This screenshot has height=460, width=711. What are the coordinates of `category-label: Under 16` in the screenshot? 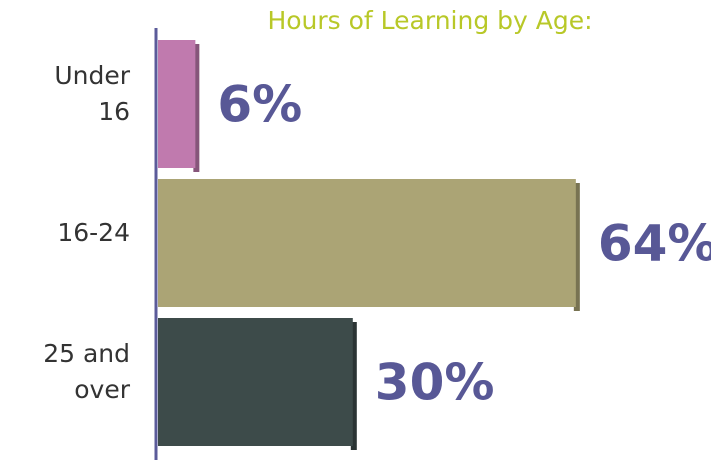 It's located at (65, 94).